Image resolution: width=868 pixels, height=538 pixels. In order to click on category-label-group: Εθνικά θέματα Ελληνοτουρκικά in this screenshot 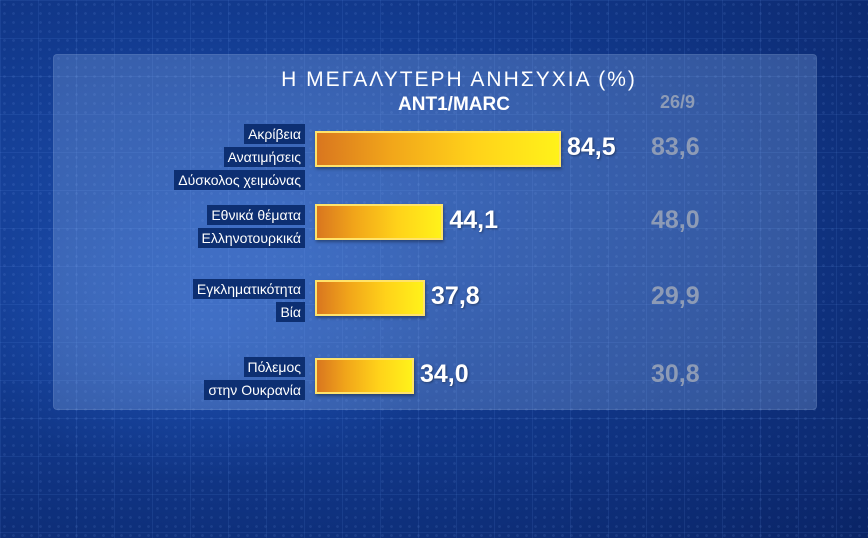, I will do `click(251, 226)`.